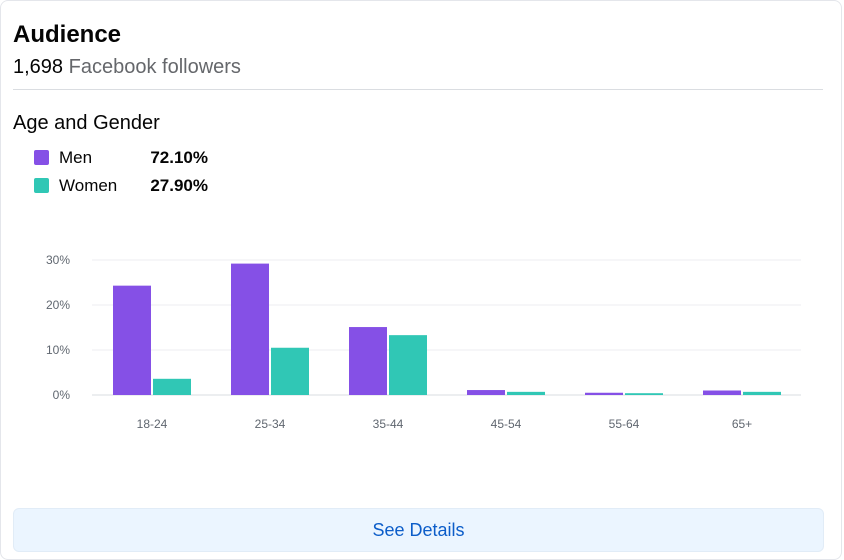  I want to click on legend-label-women: Women, so click(88, 185).